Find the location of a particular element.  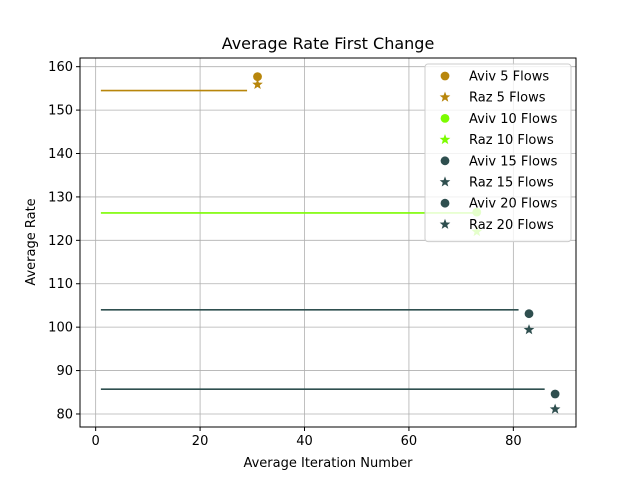

y-tick-label: 150 is located at coordinates (60, 111).